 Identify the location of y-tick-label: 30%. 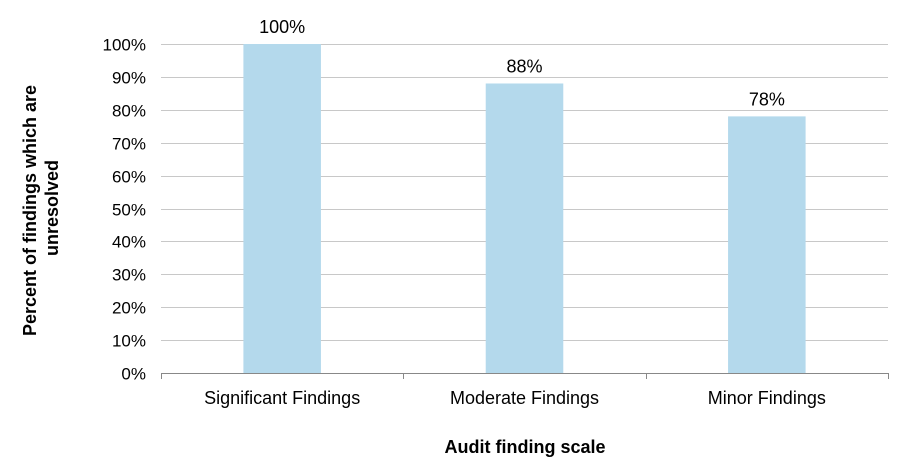
(129, 275).